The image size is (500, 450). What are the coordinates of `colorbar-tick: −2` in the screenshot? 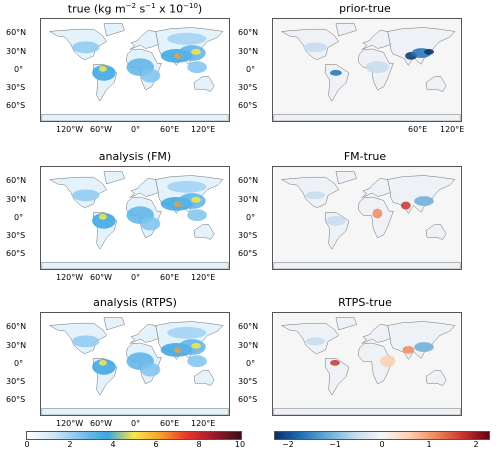 It's located at (288, 444).